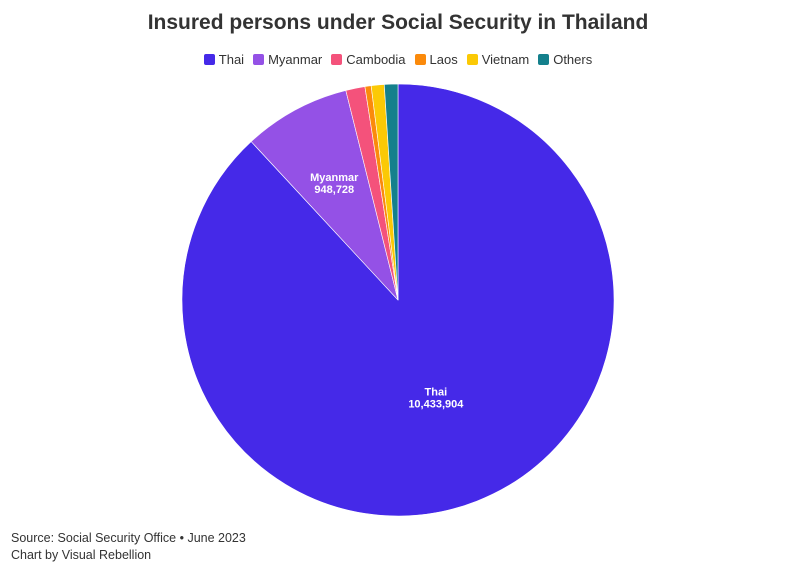  I want to click on legend-swatch-laos, so click(420, 59).